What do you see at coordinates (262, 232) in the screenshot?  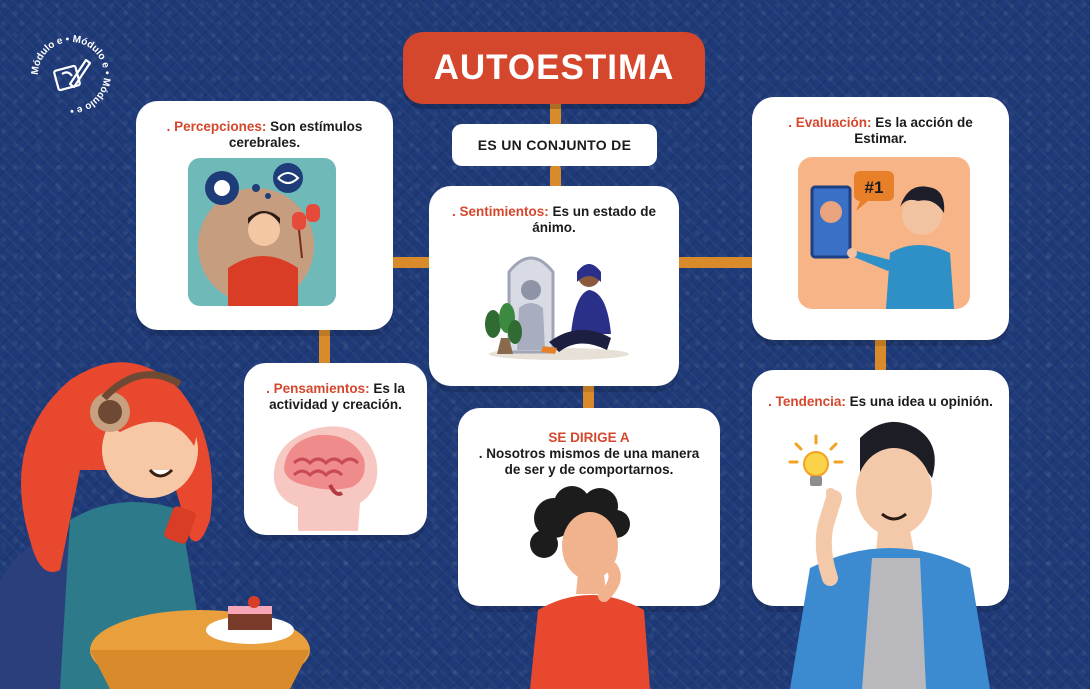 I see `illustration-stressed-man` at bounding box center [262, 232].